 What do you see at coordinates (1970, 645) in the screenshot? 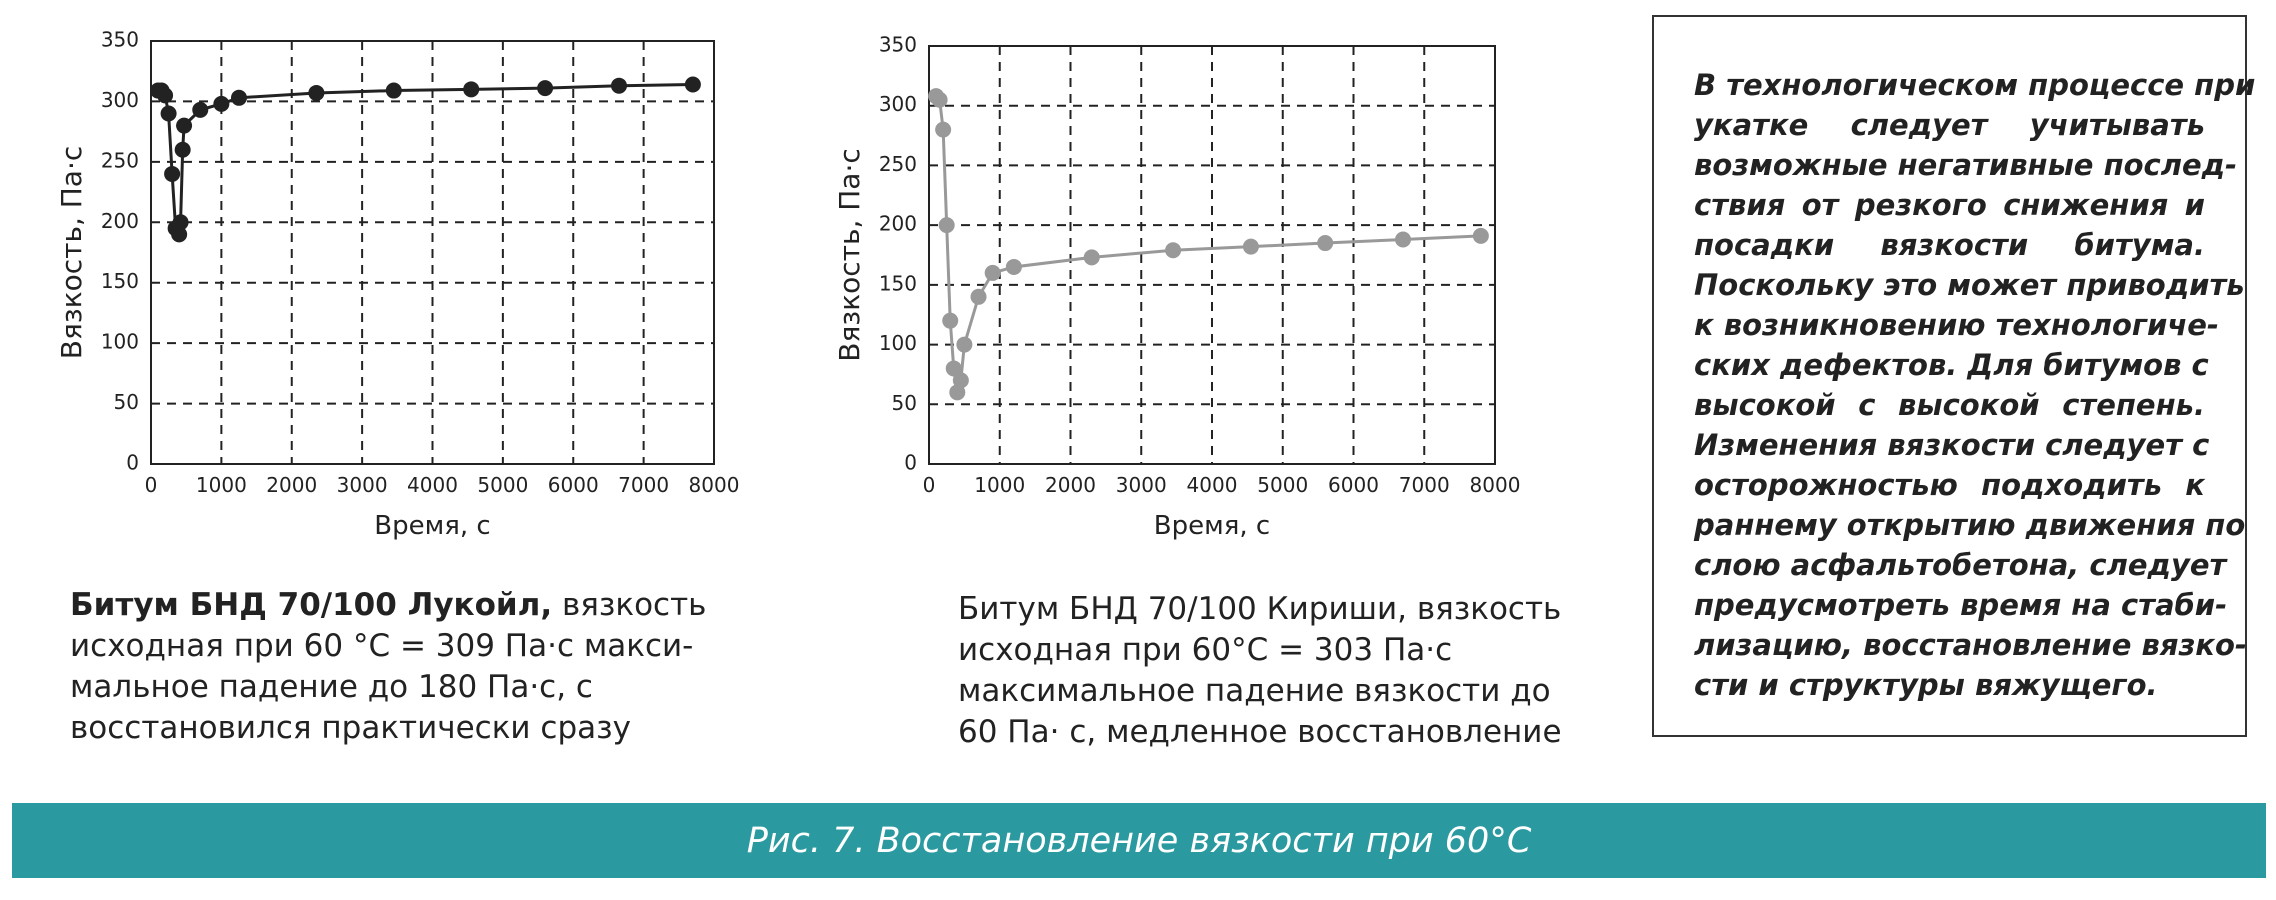
I see `note-line: лизацию, восстановление вязко-` at bounding box center [1970, 645].